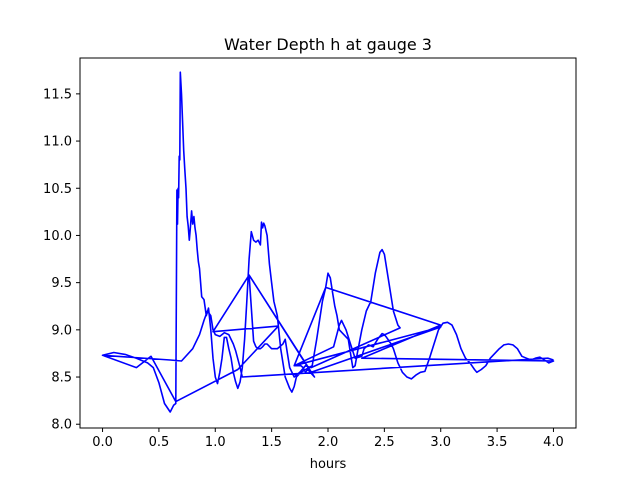 The image size is (640, 480). I want to click on x-tick-label: 0.0, so click(102, 442).